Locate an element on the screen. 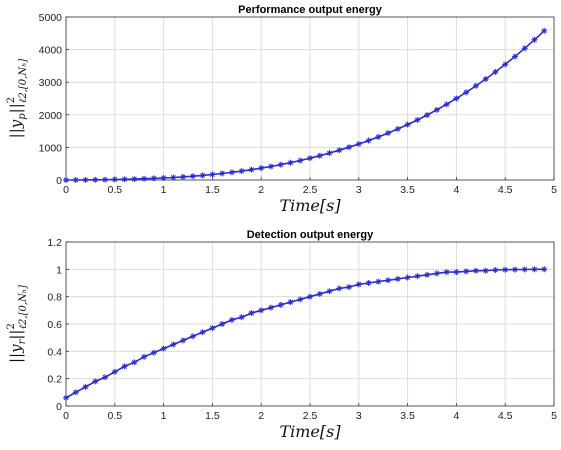 Image resolution: width=561 pixels, height=450 pixels. y-tick-label: 0.8 is located at coordinates (54, 298).